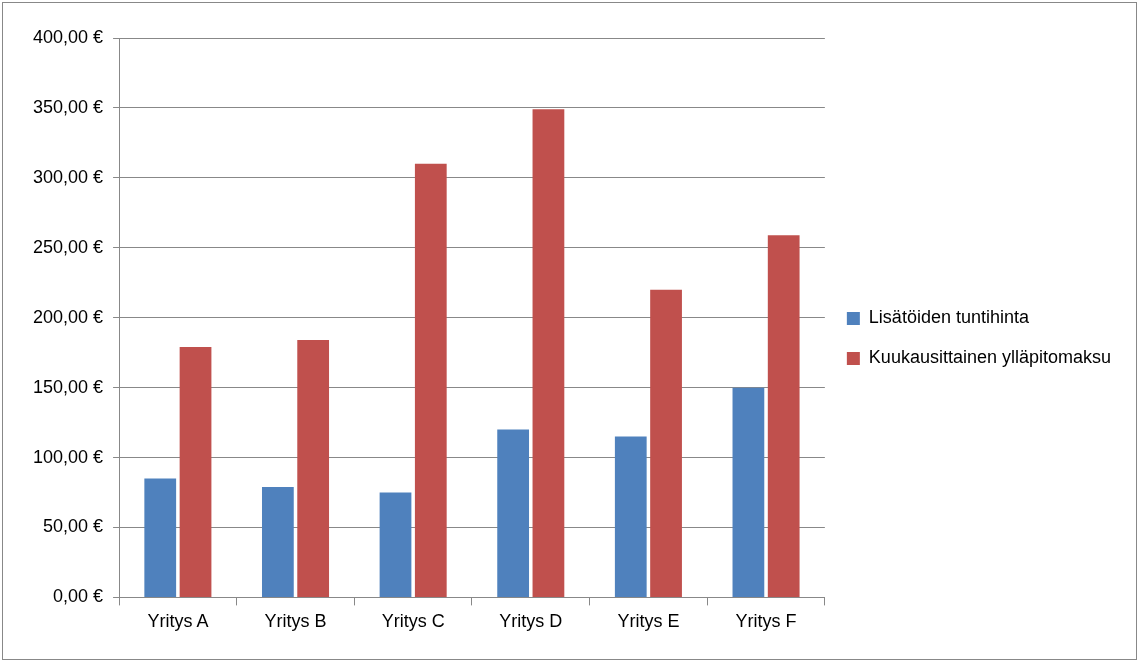 This screenshot has height=664, width=1141. What do you see at coordinates (648, 621) in the screenshot?
I see `x-tick-label: Yritys E` at bounding box center [648, 621].